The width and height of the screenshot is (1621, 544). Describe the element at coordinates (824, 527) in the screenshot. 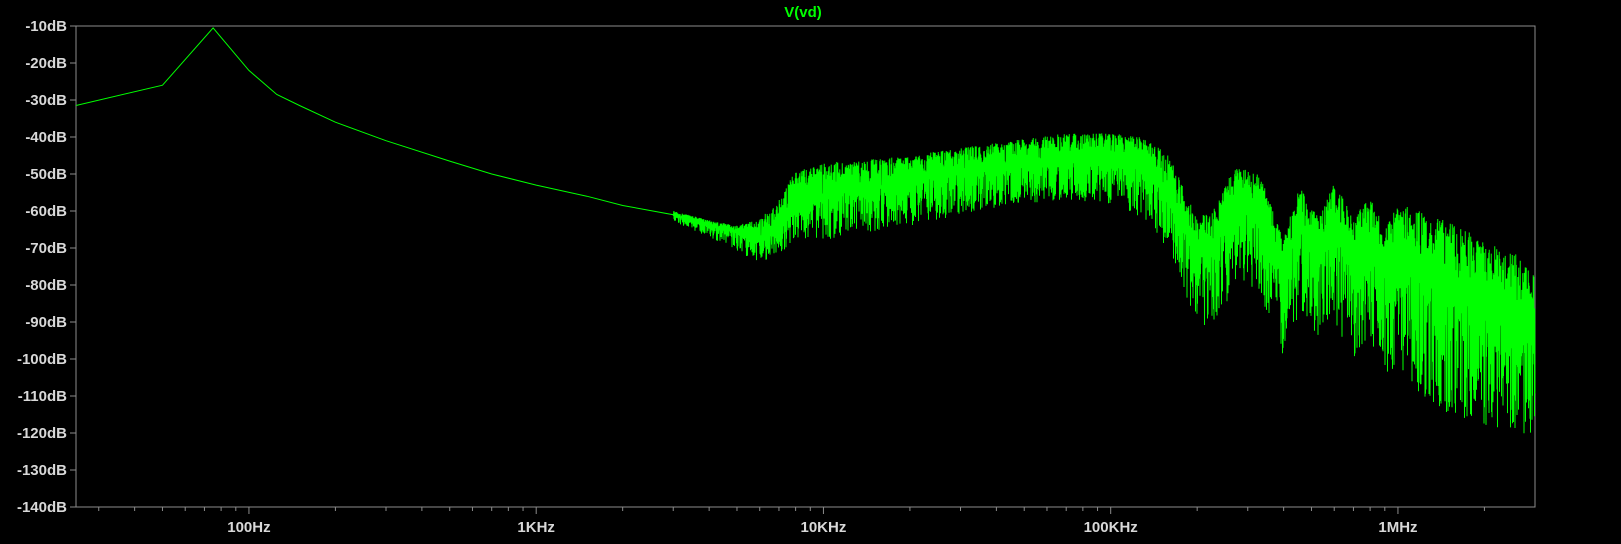

I see `x-tick-label: 10KHz` at that location.